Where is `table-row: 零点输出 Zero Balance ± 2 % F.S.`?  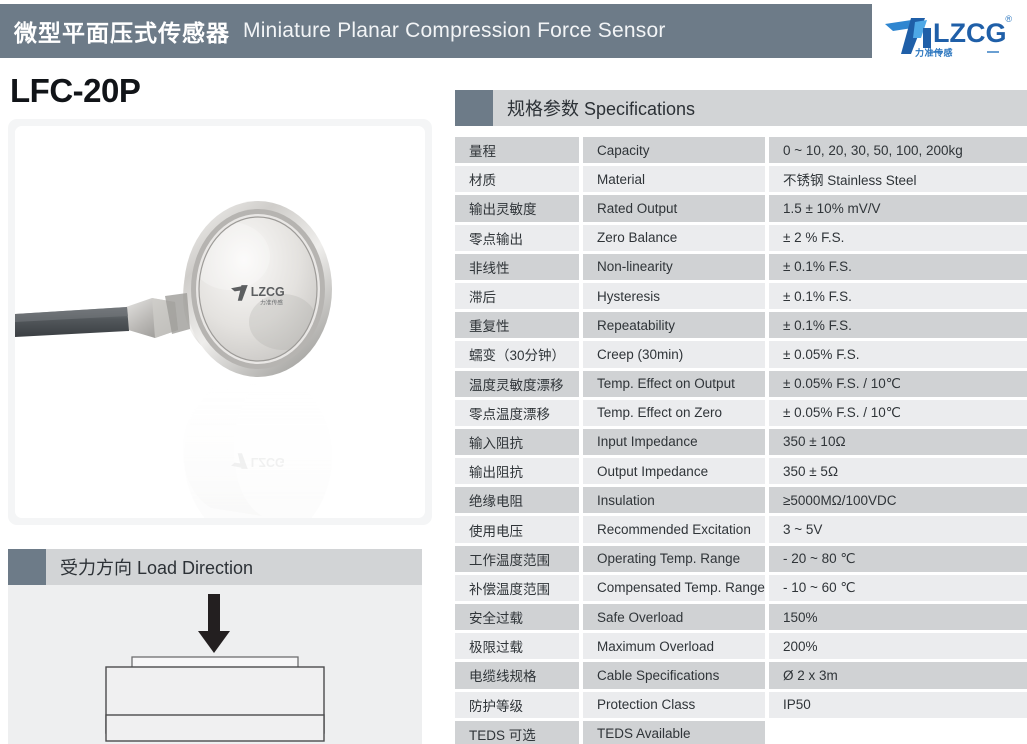 table-row: 零点输出 Zero Balance ± 2 % F.S. is located at coordinates (741, 239).